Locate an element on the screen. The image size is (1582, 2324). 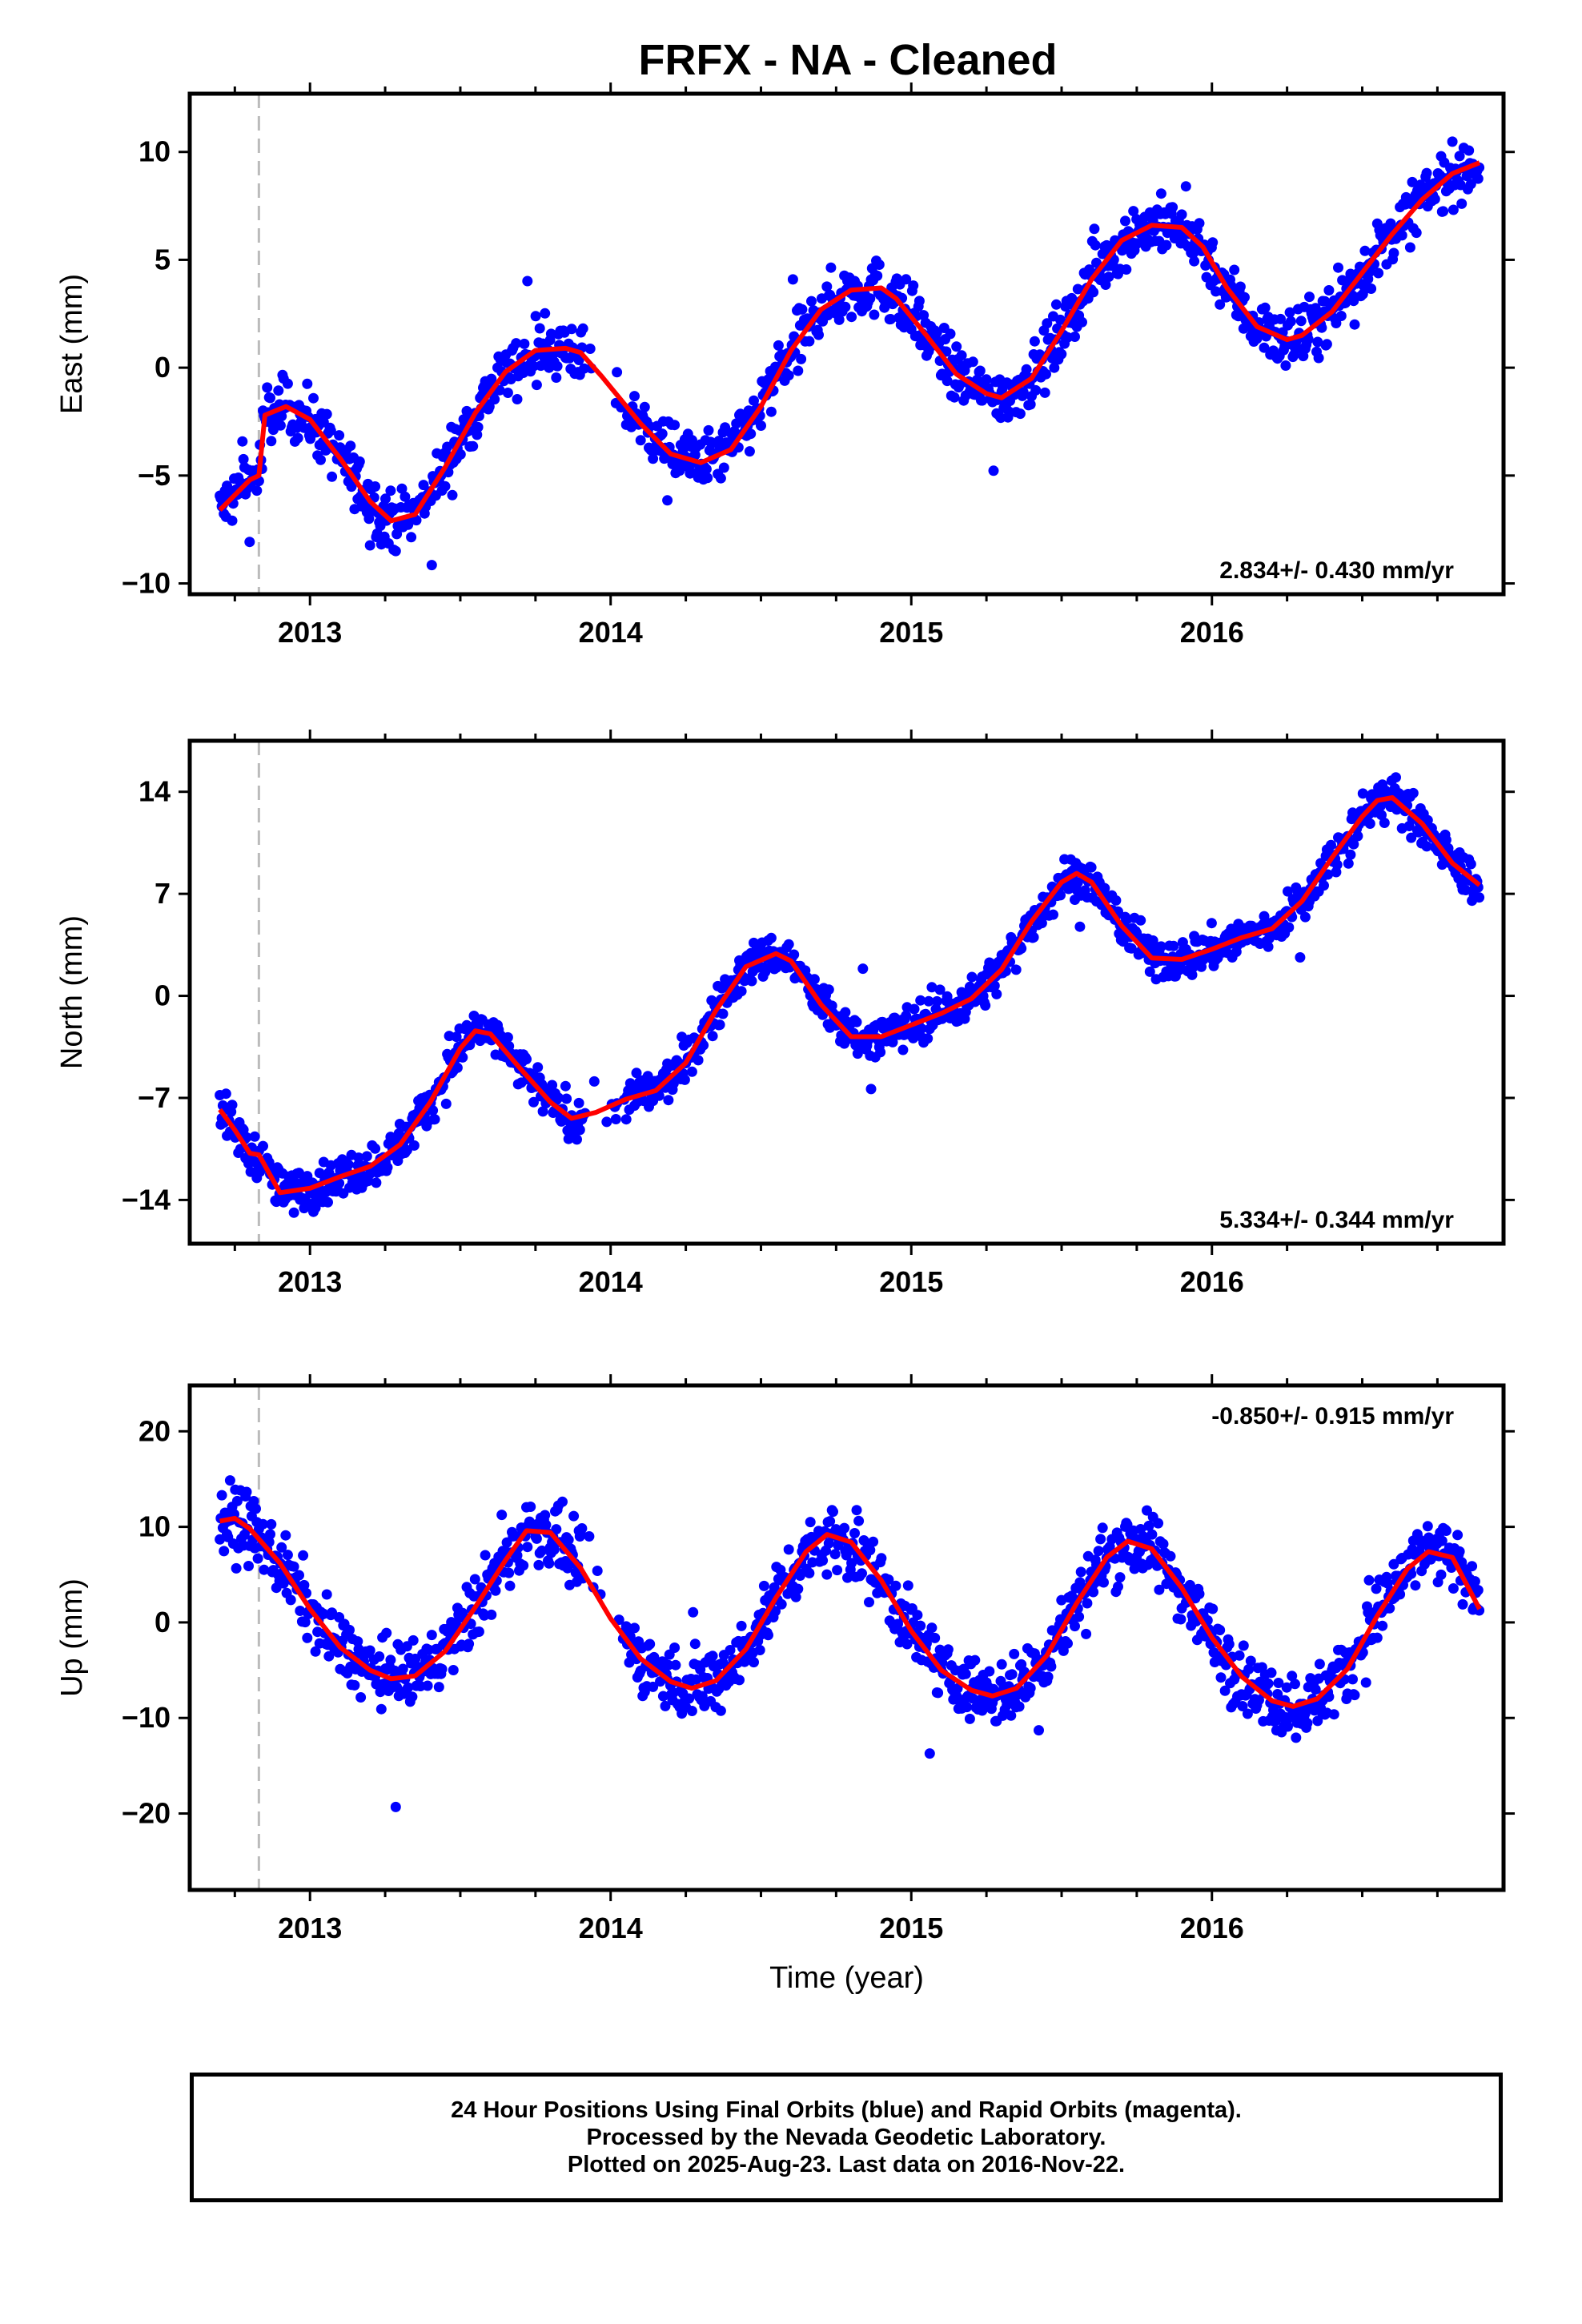
x-tick-label: 2016 is located at coordinates (1212, 1928).